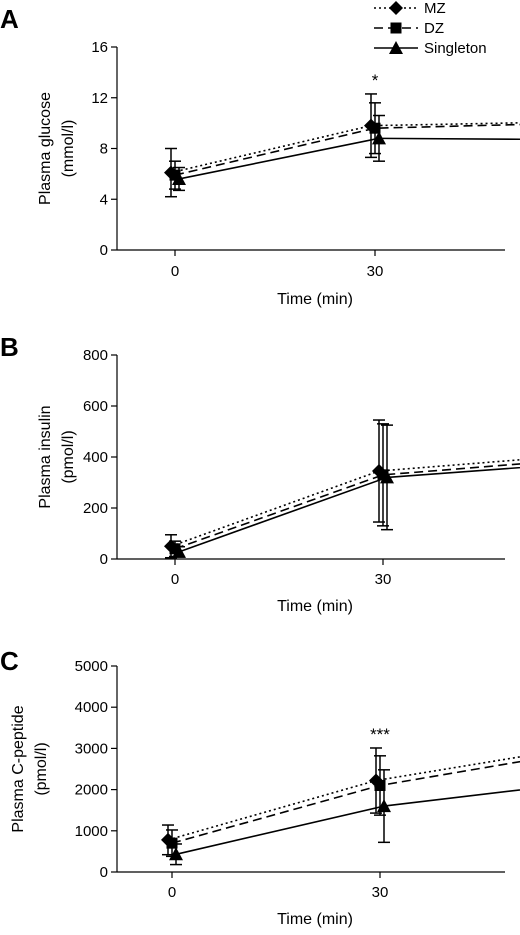  Describe the element at coordinates (91, 790) in the screenshot. I see `y-tick-label: 2000` at that location.